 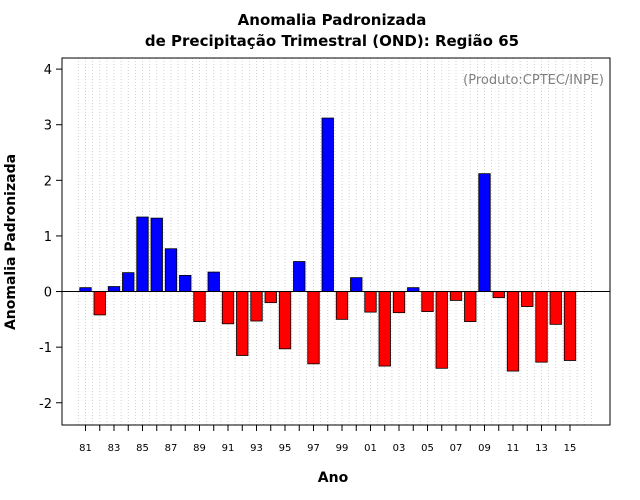 What do you see at coordinates (370, 302) in the screenshot?
I see `bar-2001` at bounding box center [370, 302].